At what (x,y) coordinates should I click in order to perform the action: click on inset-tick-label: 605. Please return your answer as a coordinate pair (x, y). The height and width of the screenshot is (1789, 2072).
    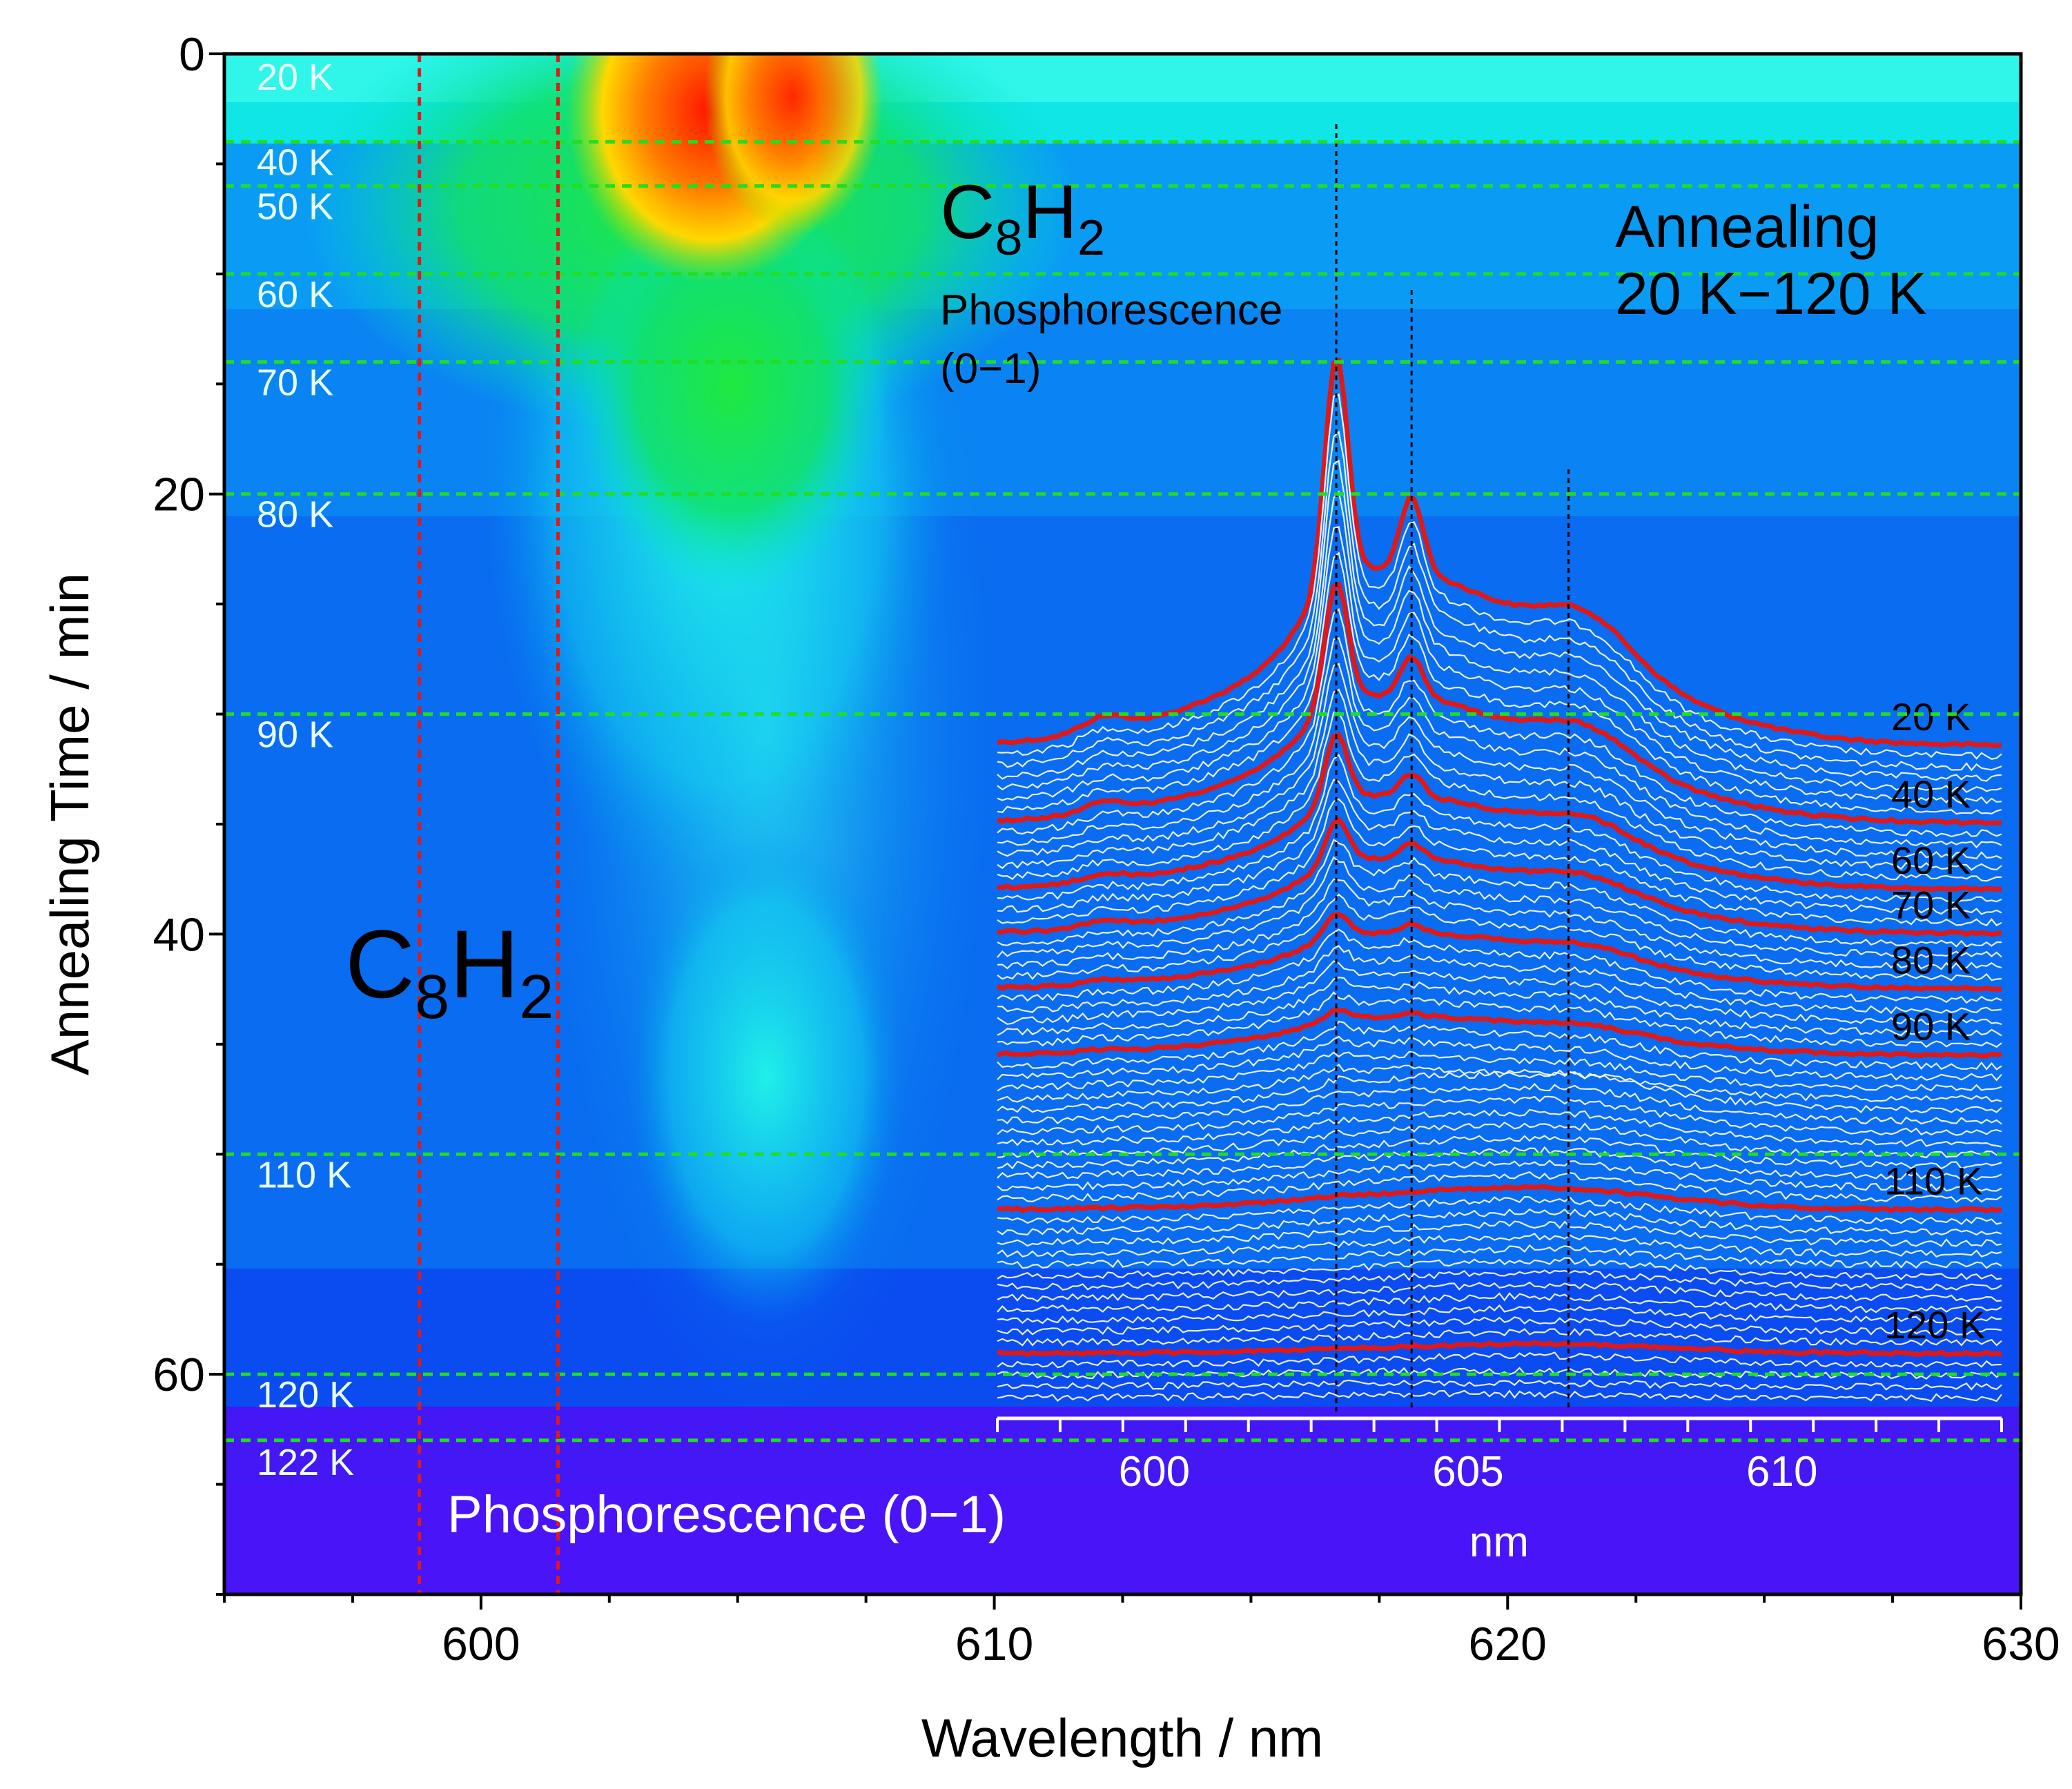
    Looking at the image, I should click on (1467, 1472).